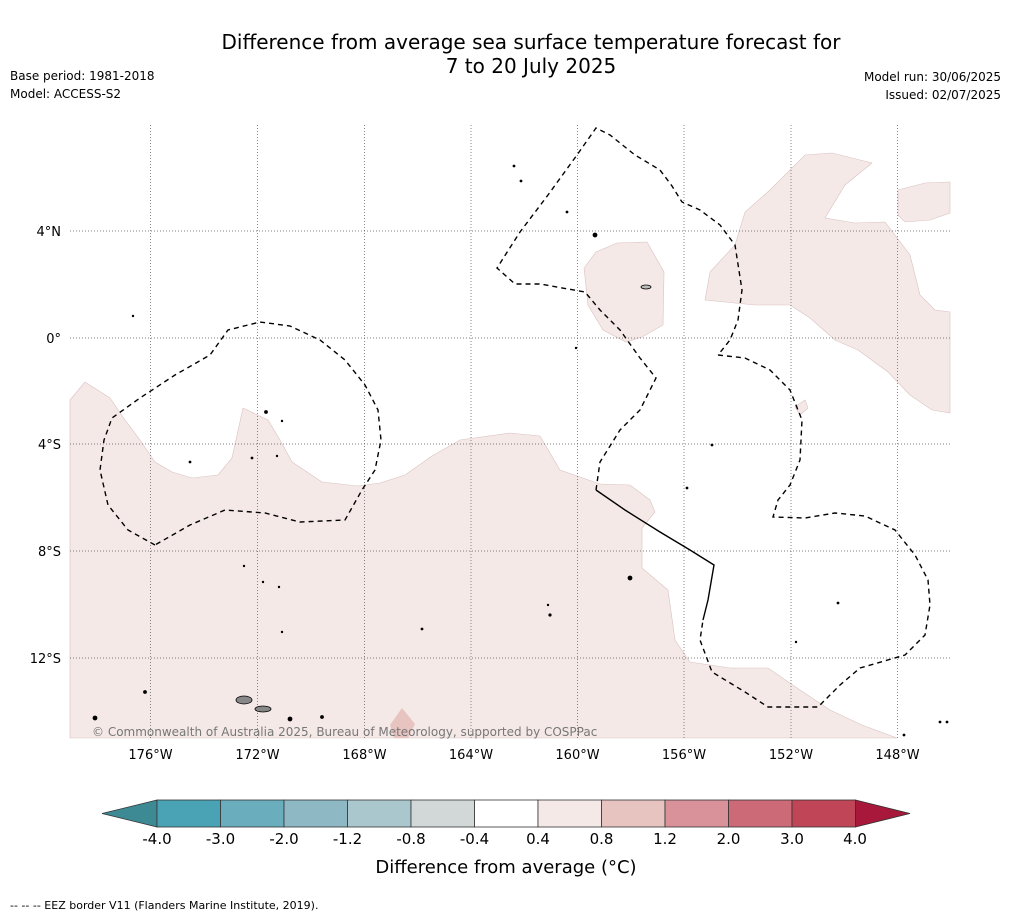 The image size is (1011, 919). I want to click on colorbar-tick: 0.8, so click(602, 839).